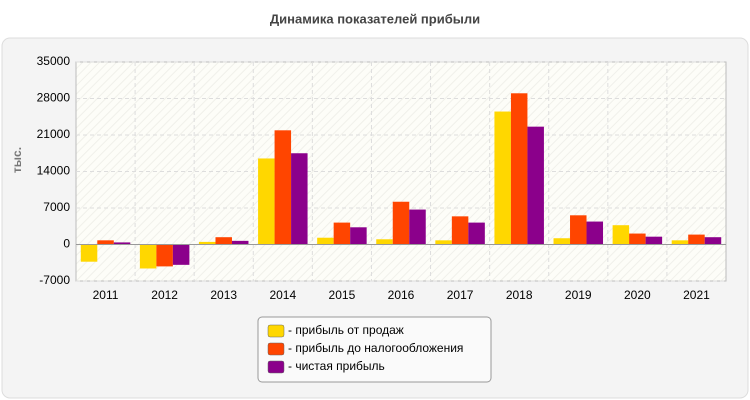  What do you see at coordinates (342, 295) in the screenshot?
I see `x-tick-label: 2015` at bounding box center [342, 295].